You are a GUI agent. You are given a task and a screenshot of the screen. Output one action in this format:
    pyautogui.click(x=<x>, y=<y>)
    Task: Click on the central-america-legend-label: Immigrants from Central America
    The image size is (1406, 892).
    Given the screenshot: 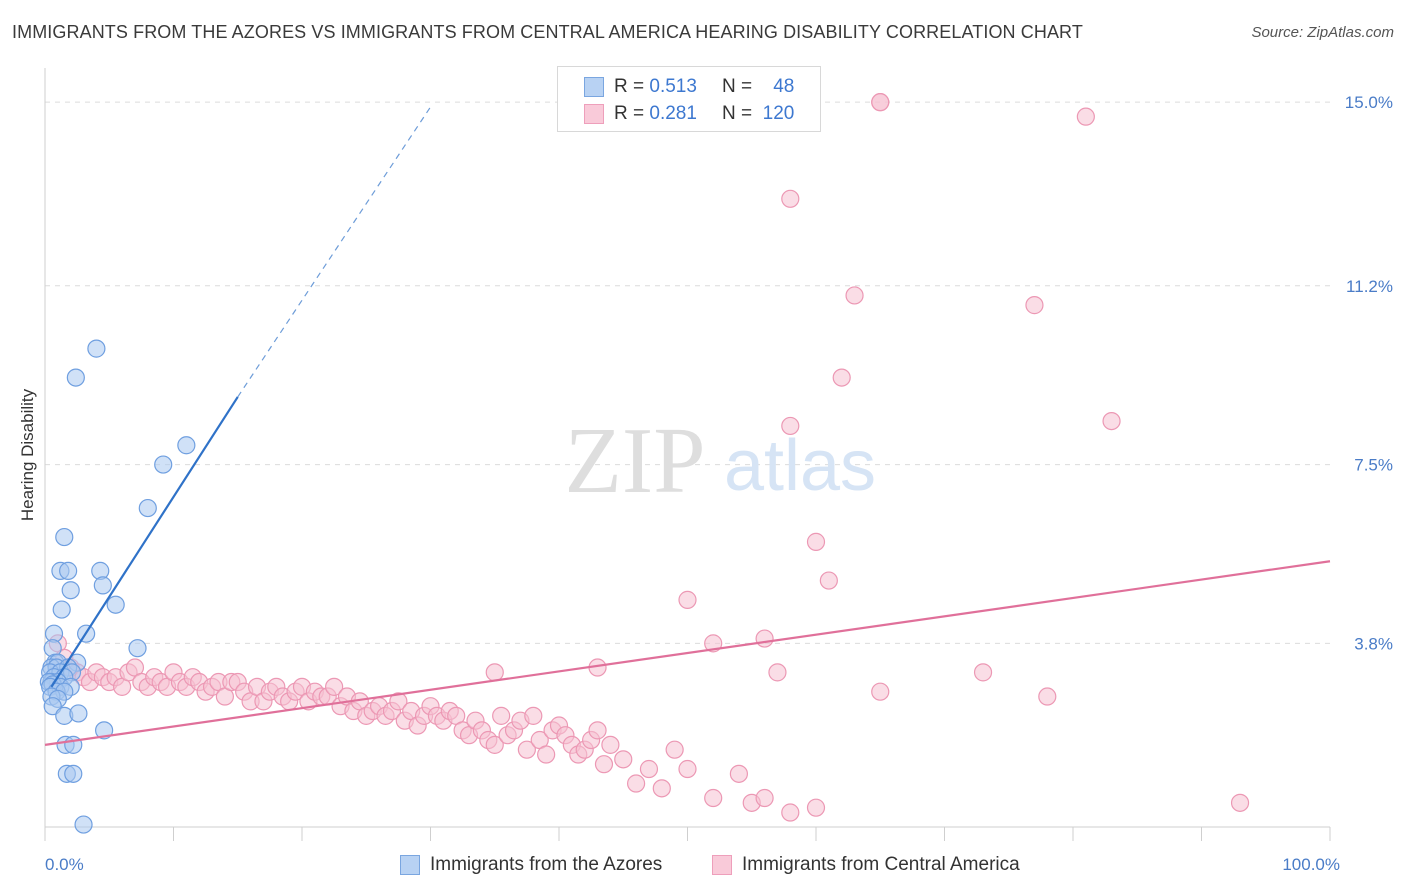 What is the action you would take?
    pyautogui.click(x=881, y=864)
    